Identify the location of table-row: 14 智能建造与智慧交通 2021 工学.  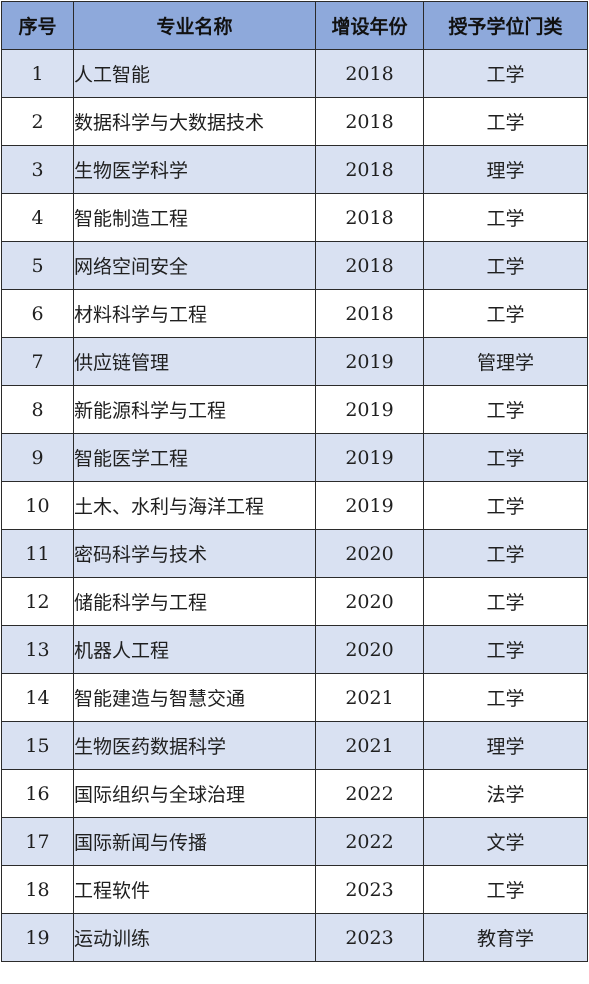
(294, 697).